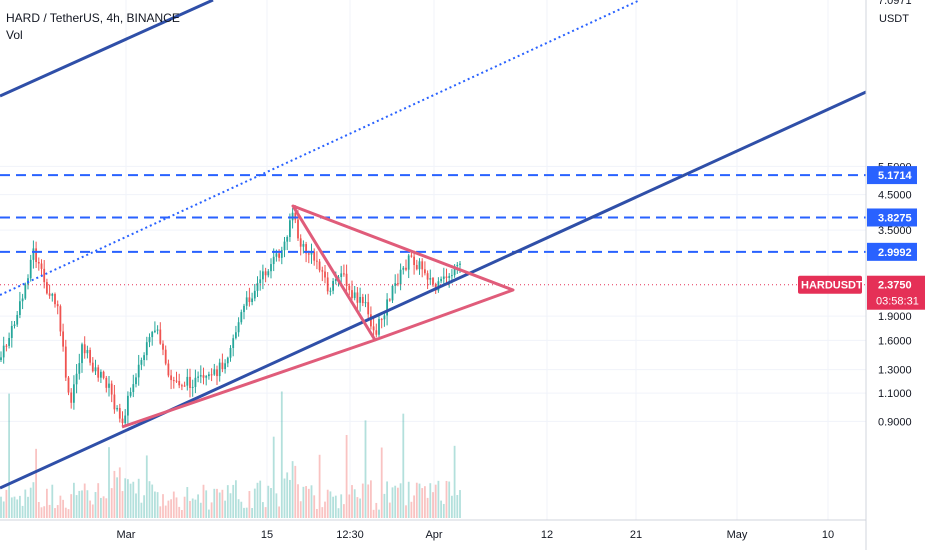 This screenshot has height=550, width=932. Describe the element at coordinates (267, 535) in the screenshot. I see `time-tick-label: 15` at that location.